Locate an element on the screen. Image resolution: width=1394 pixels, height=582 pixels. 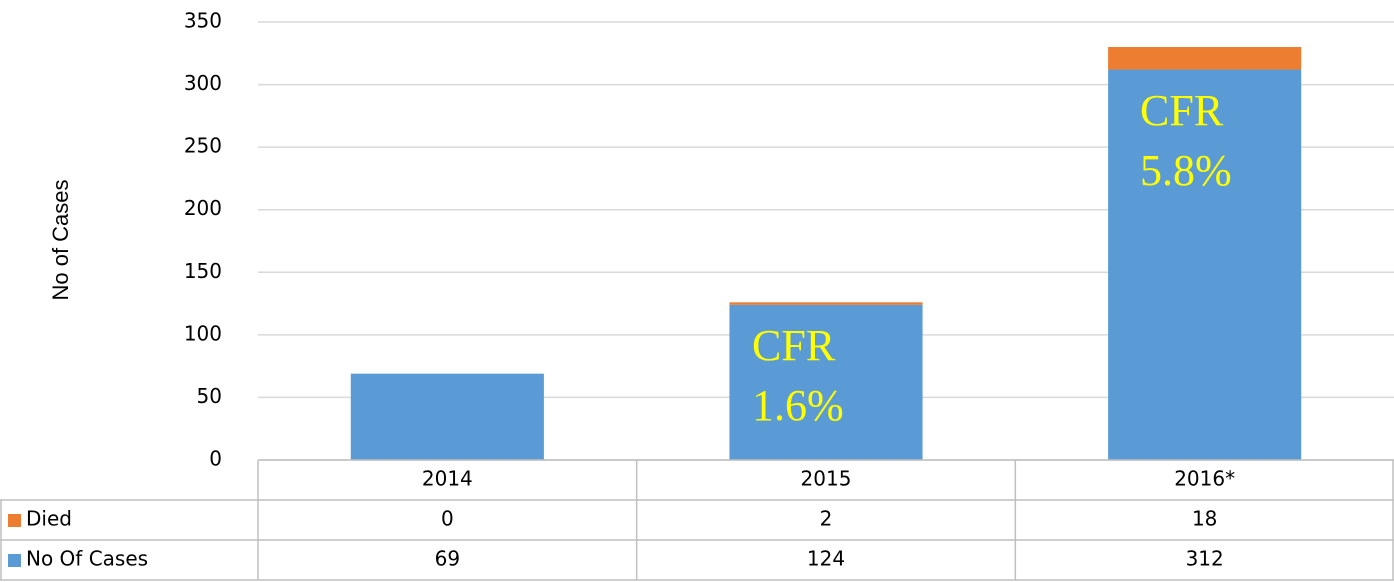
x-tick-label: 2014 is located at coordinates (447, 479).